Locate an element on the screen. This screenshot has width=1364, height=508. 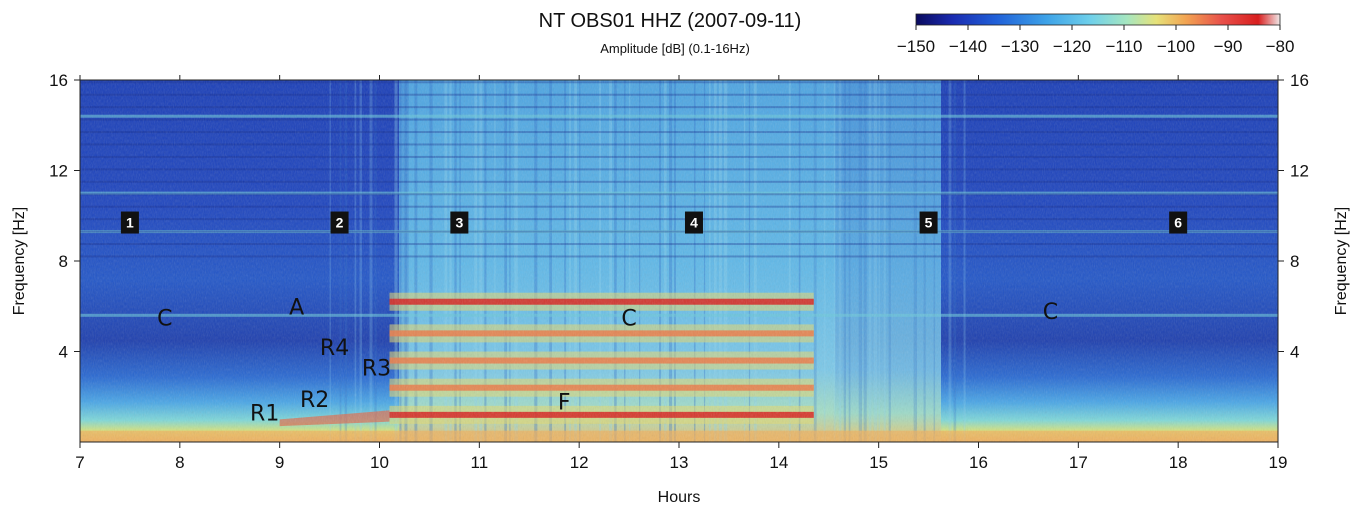
y-tick-label-left: 12 is located at coordinates (58, 171).